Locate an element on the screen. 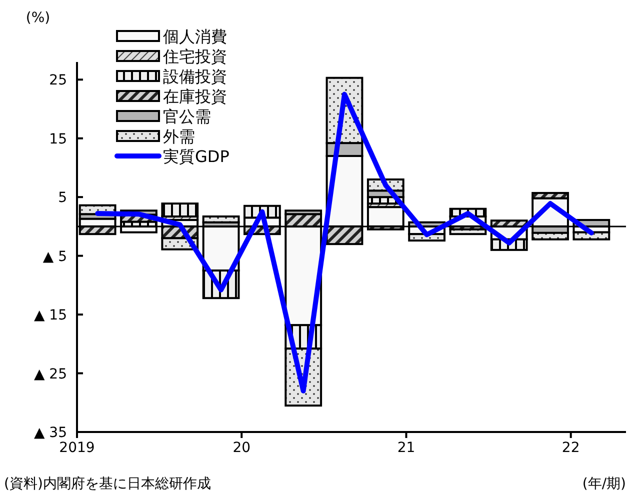 Image resolution: width=630 pixels, height=497 pixels. legend-label: 官公需 is located at coordinates (187, 116).